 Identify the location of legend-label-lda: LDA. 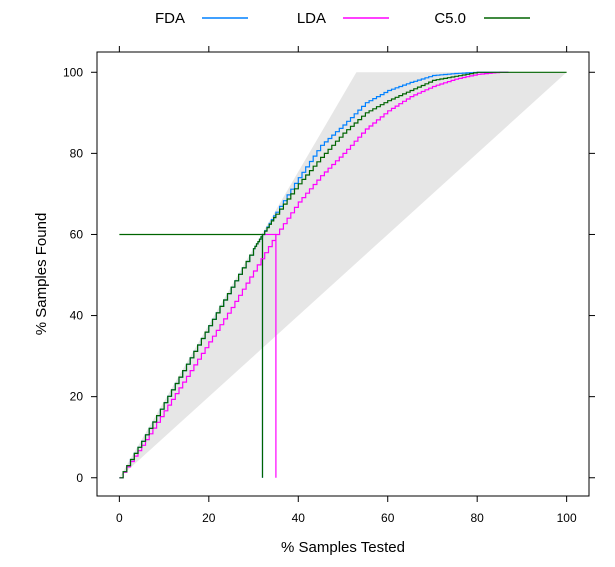
(311, 18).